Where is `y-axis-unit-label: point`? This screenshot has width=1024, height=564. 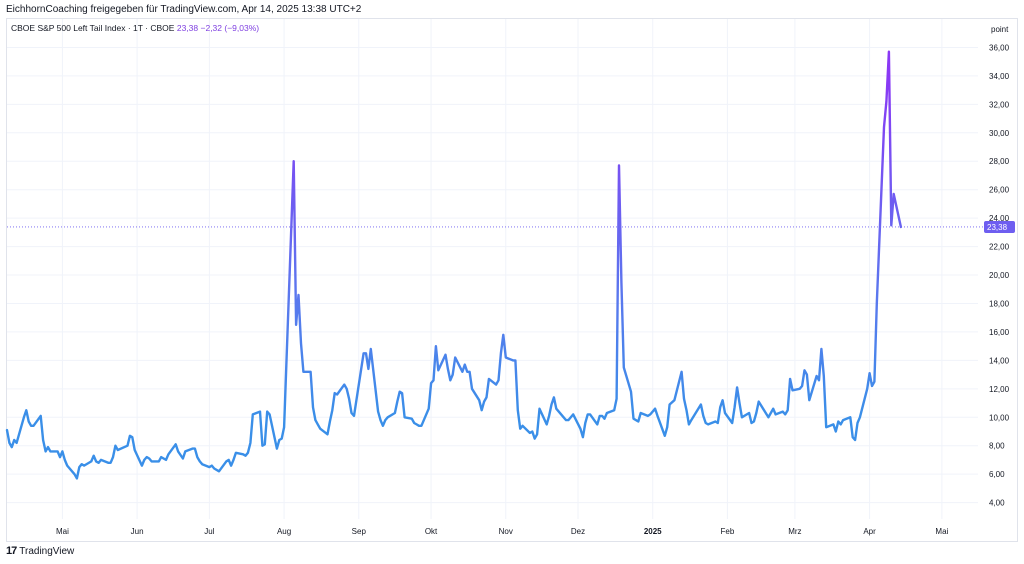 y-axis-unit-label: point is located at coordinates (1000, 29).